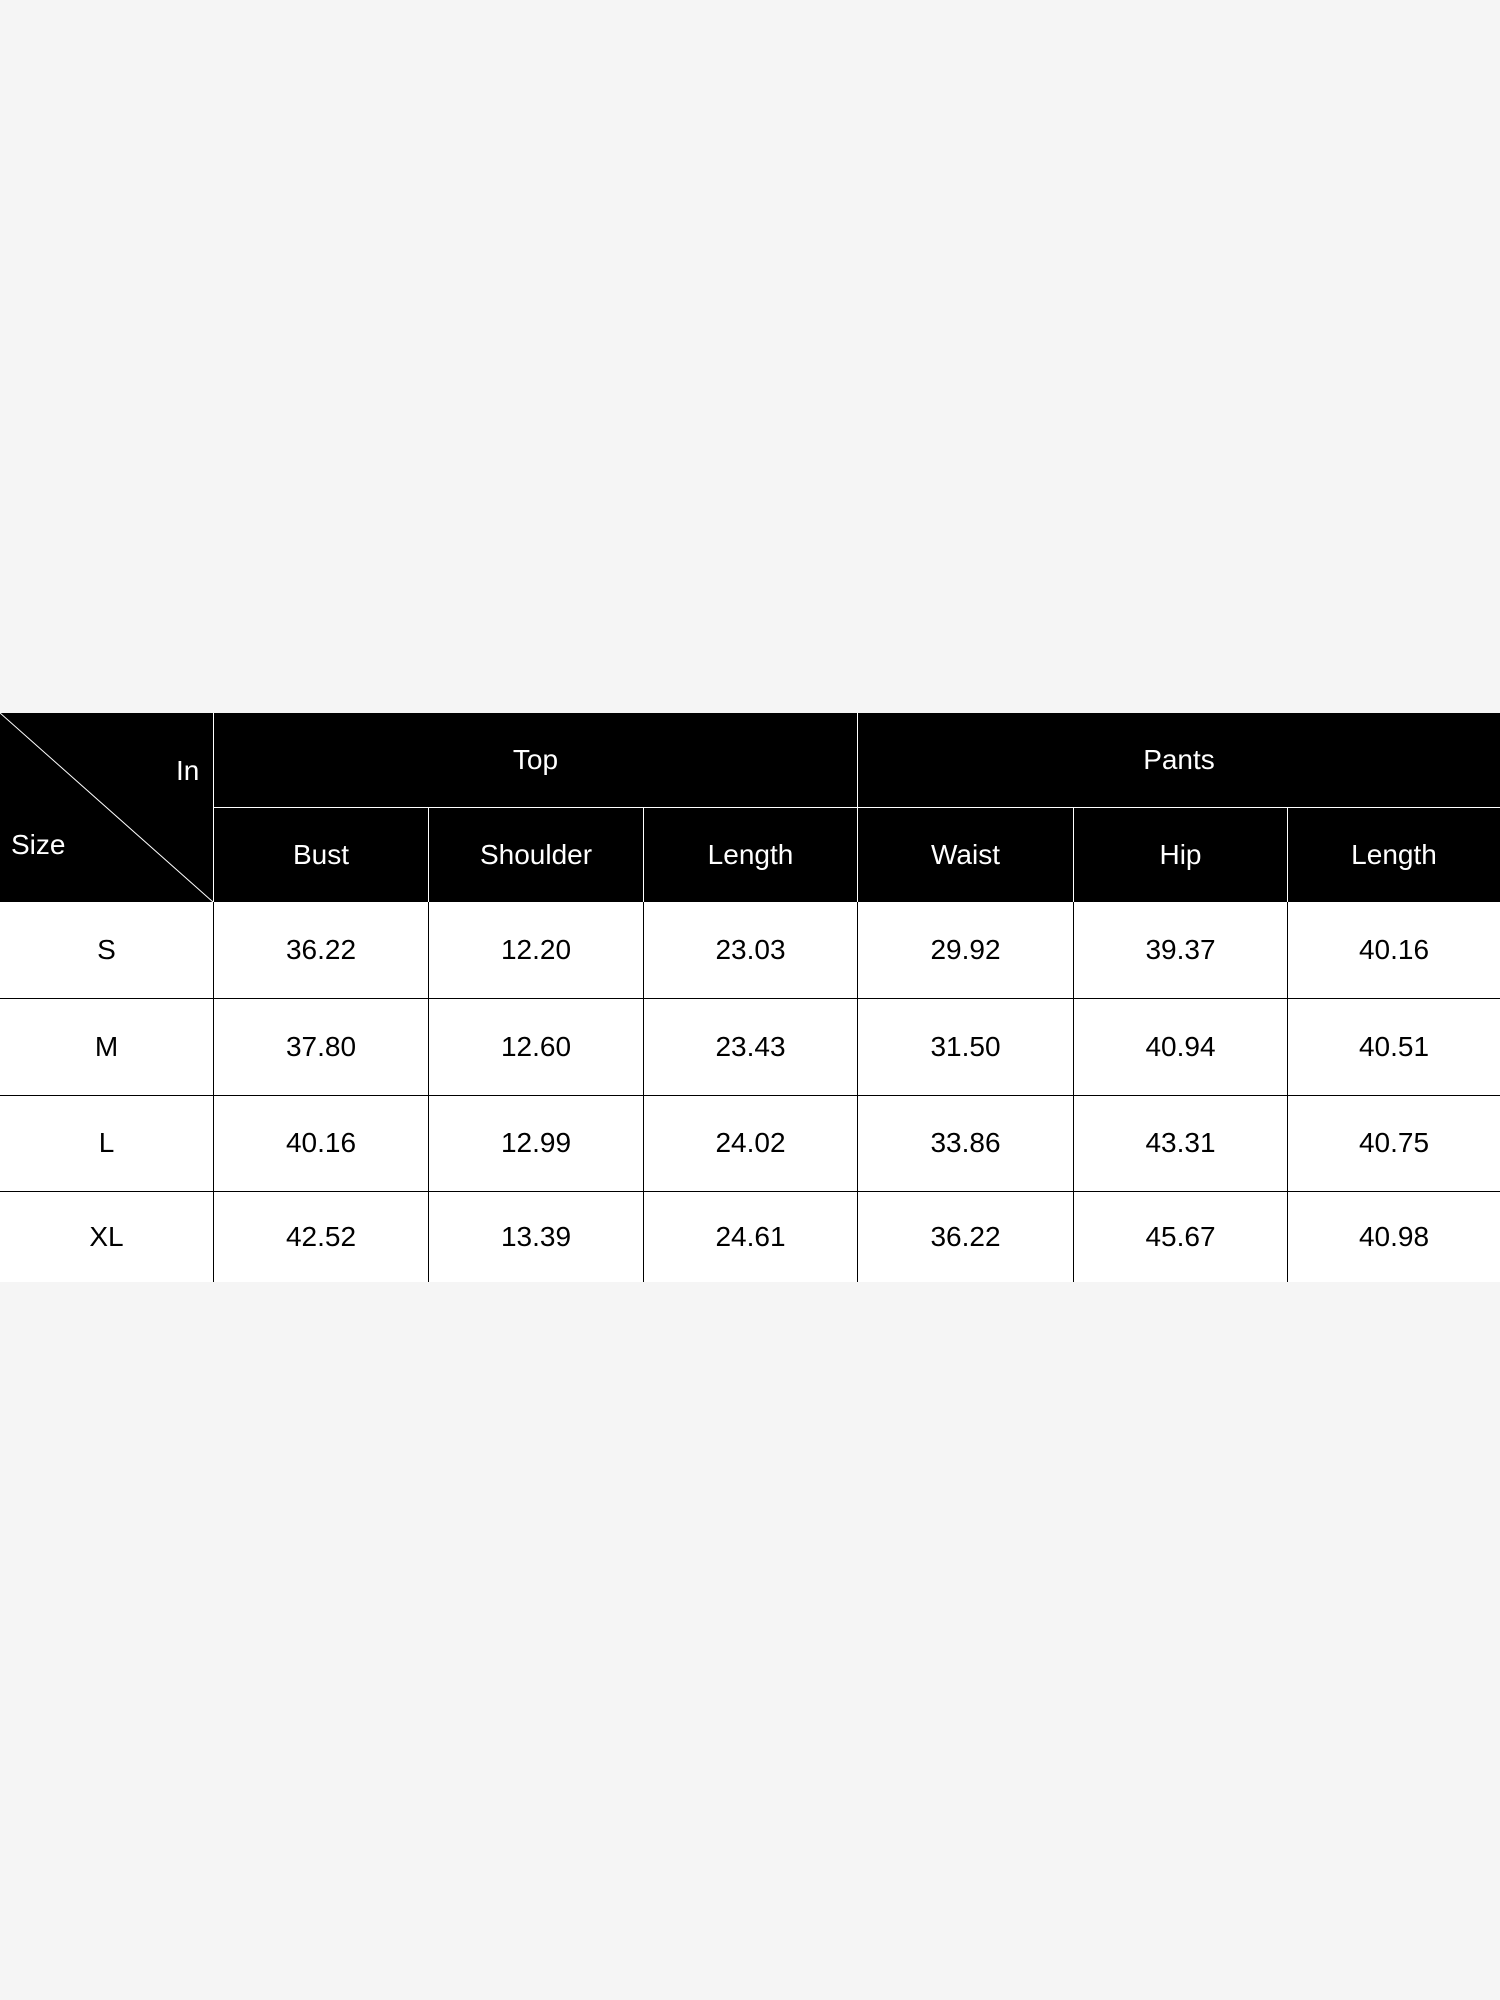 Image resolution: width=1500 pixels, height=2000 pixels. I want to click on column-header: Waist, so click(965, 855).